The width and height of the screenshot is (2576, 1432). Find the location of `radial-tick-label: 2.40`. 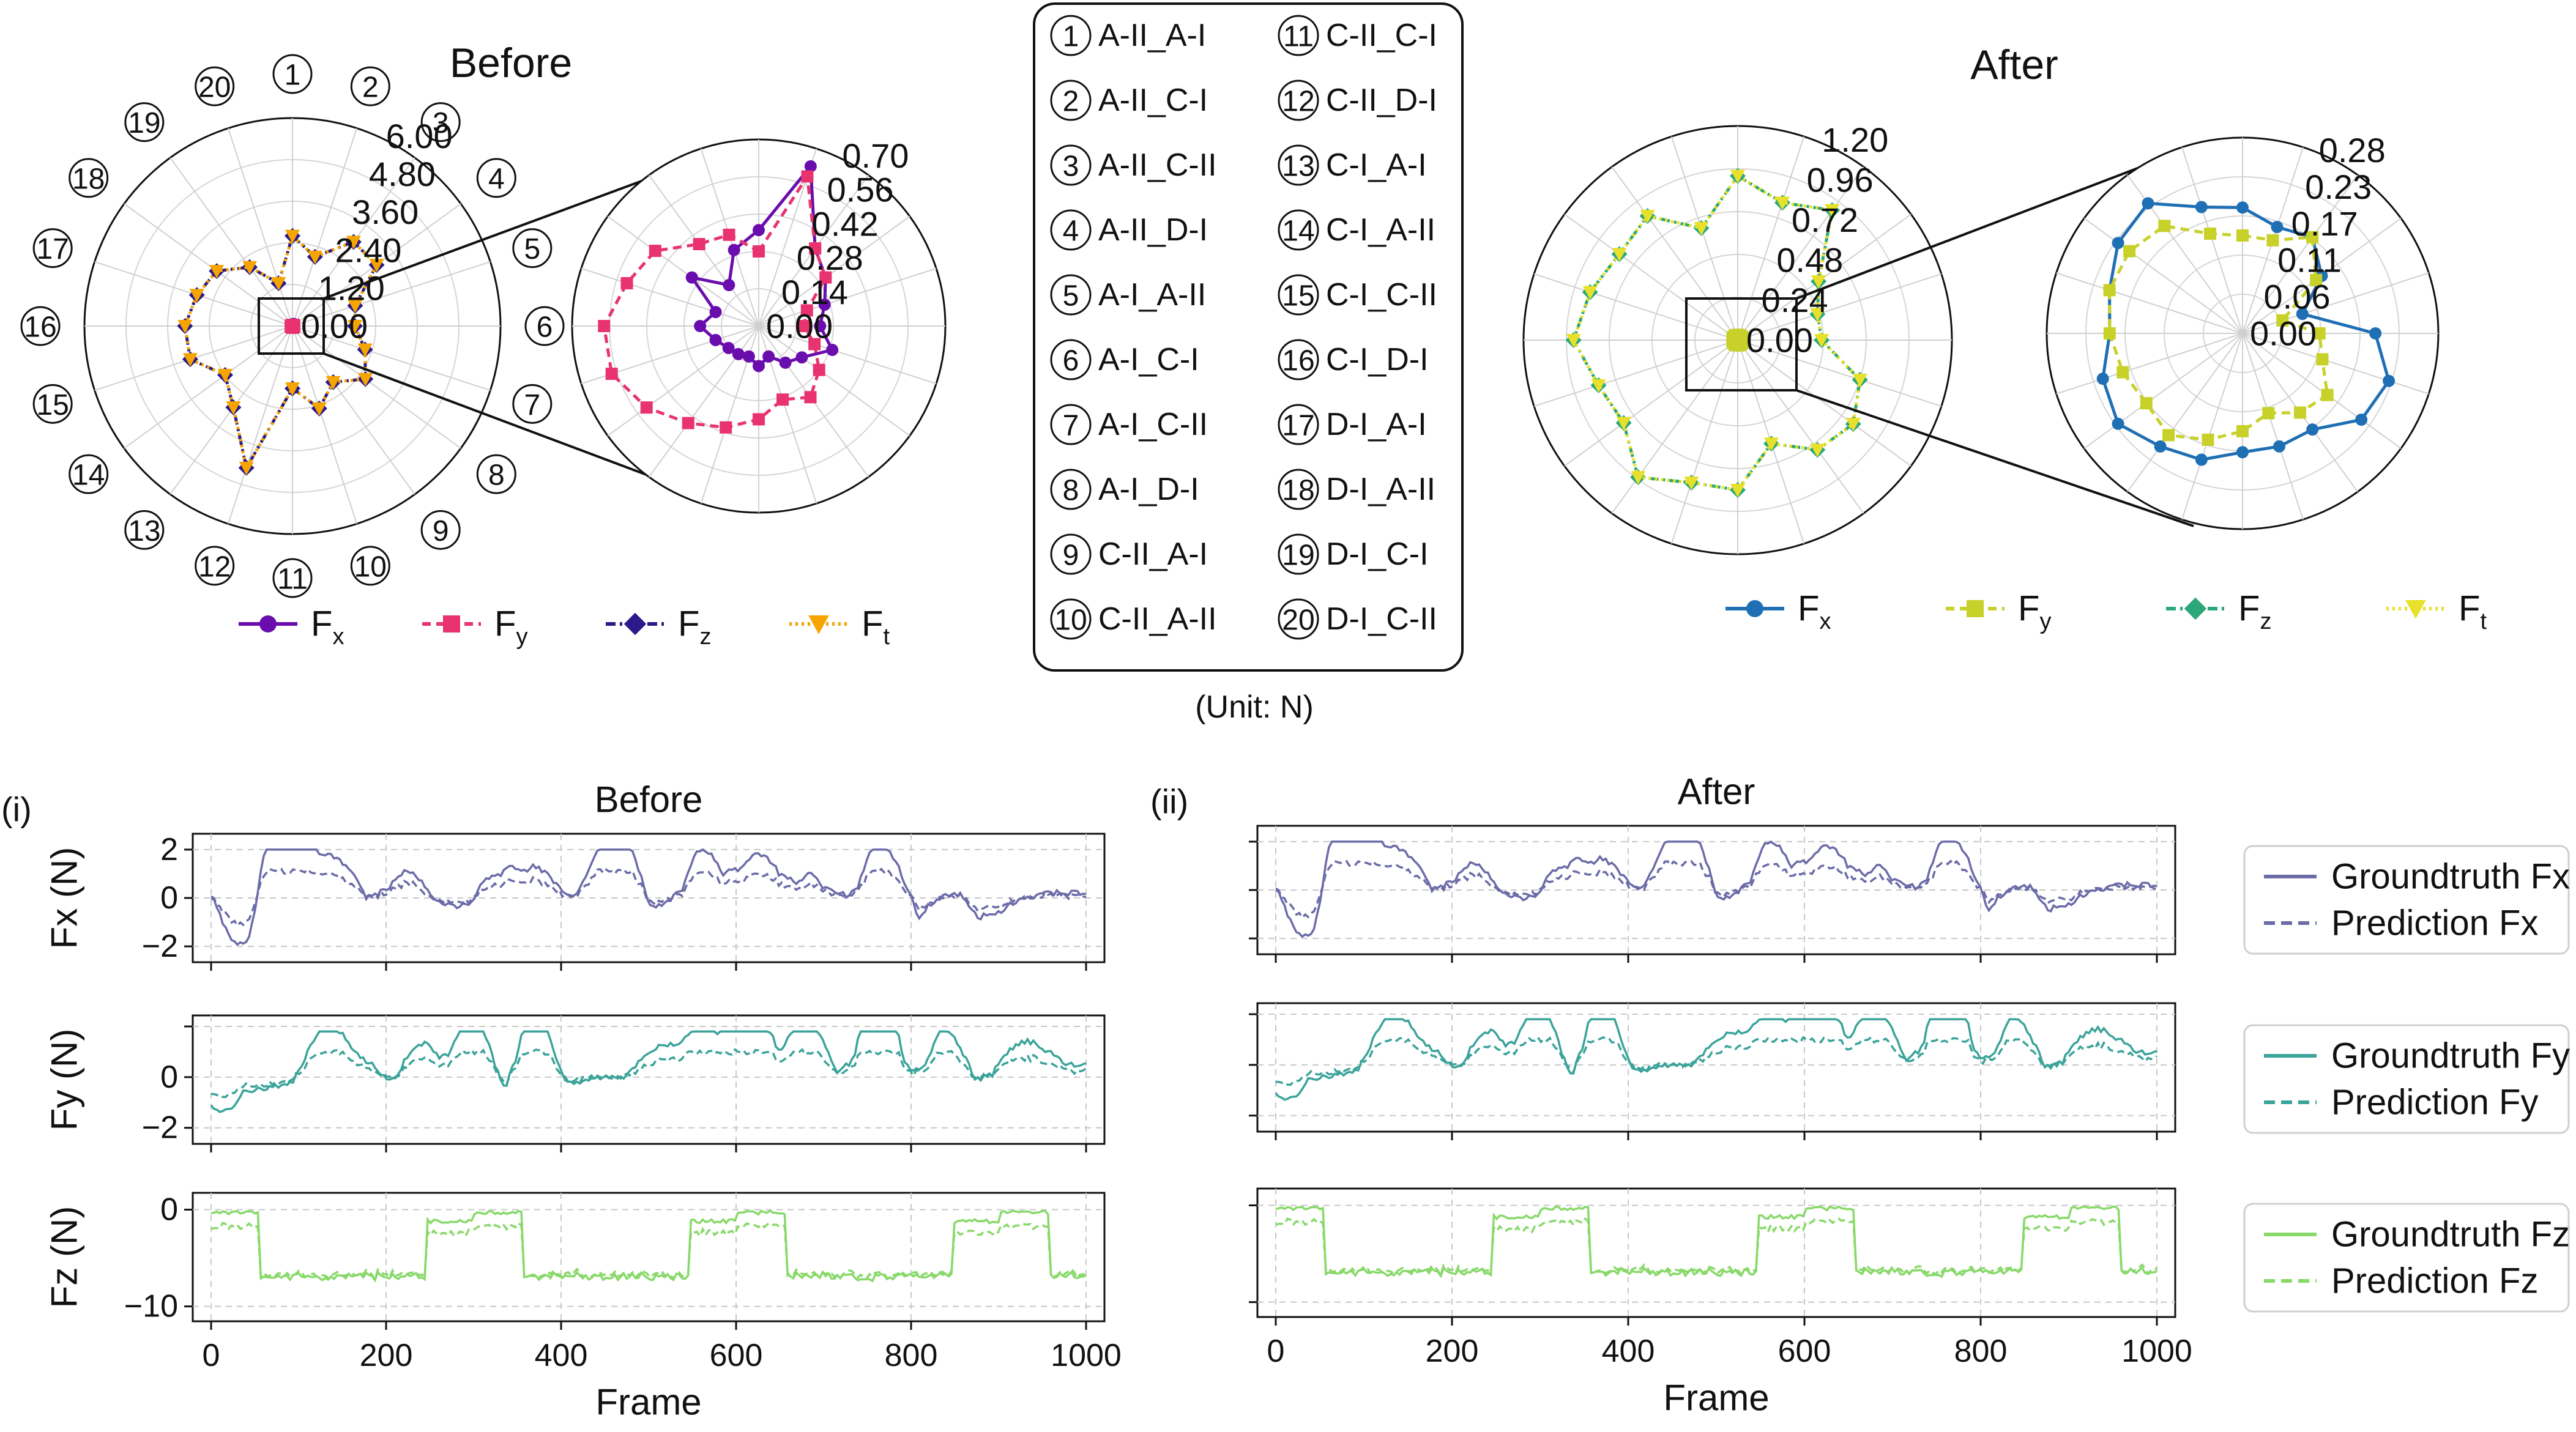

radial-tick-label: 2.40 is located at coordinates (368, 250).